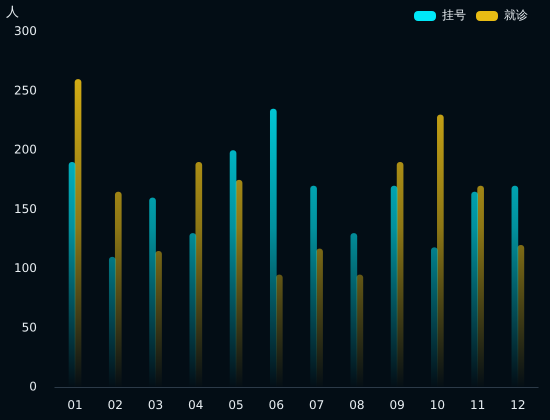  What do you see at coordinates (437, 405) in the screenshot?
I see `x-tick-label: 10` at bounding box center [437, 405].